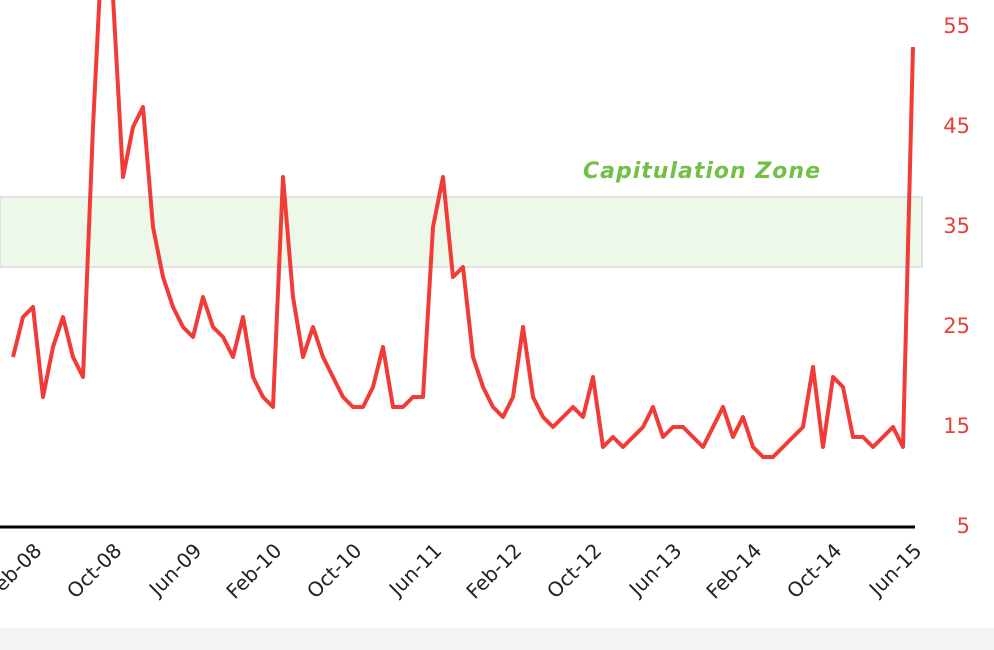  I want to click on x-tick-label: Oct-10, so click(334, 570).